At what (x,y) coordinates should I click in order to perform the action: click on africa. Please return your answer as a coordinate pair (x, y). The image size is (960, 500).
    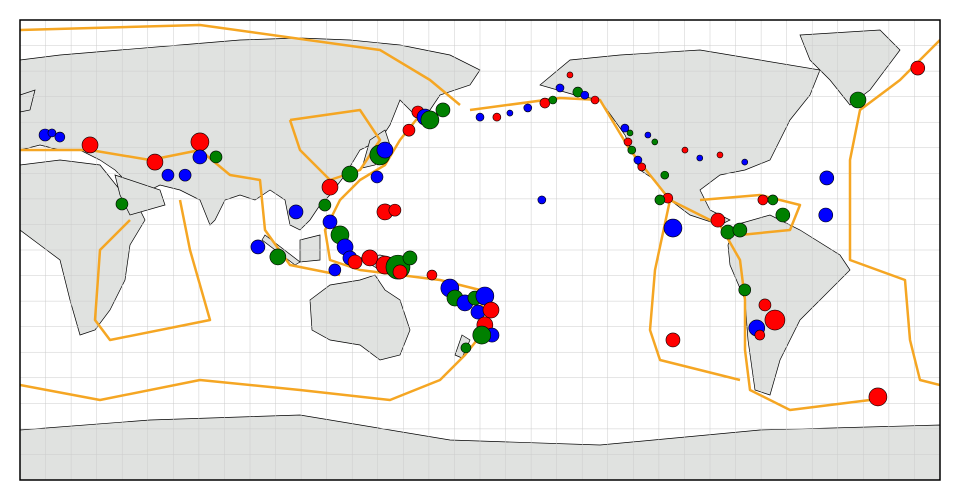
    Looking at the image, I should click on (83, 247).